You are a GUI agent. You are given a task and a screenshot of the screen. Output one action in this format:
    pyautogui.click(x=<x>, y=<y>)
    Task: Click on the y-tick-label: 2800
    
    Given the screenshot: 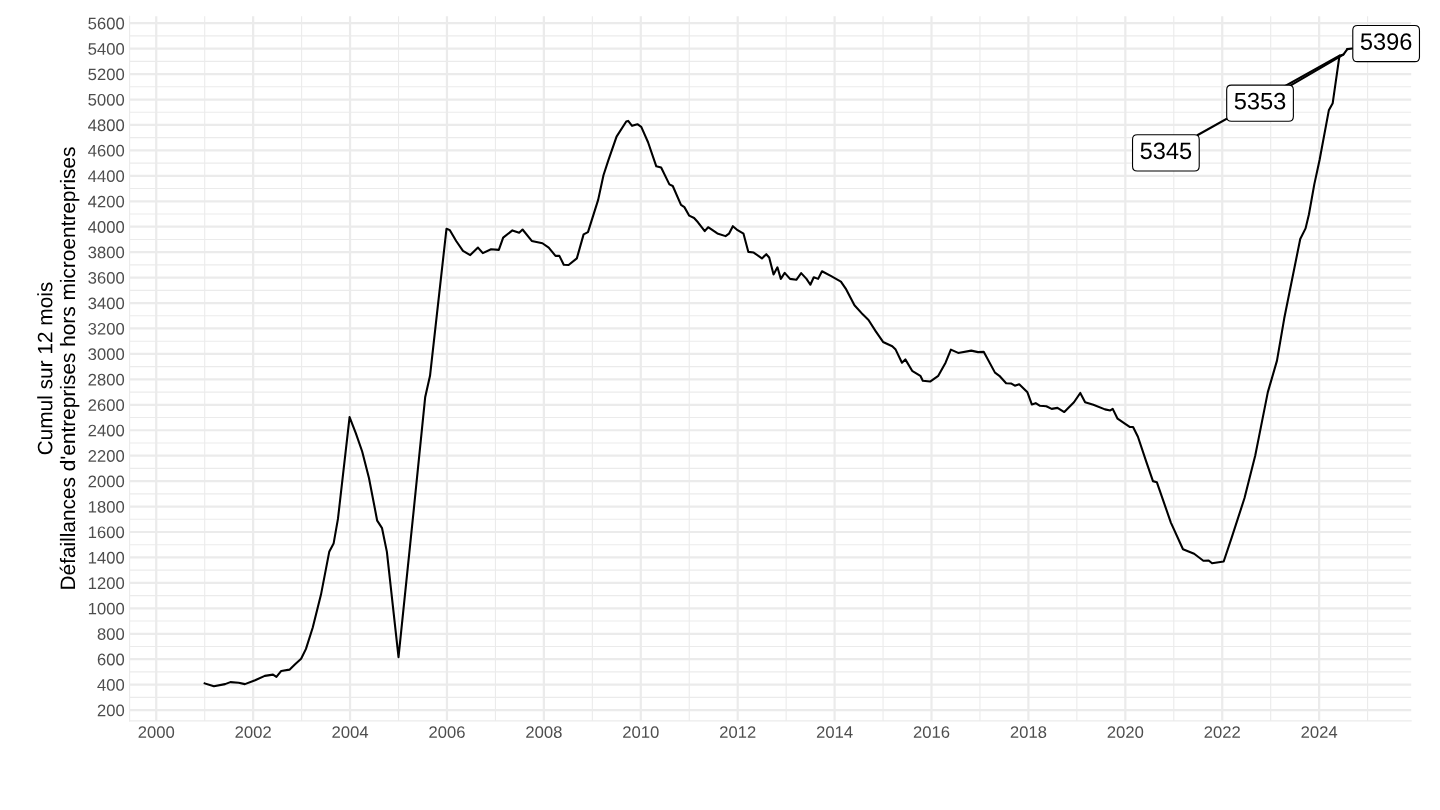 What is the action you would take?
    pyautogui.click(x=106, y=379)
    